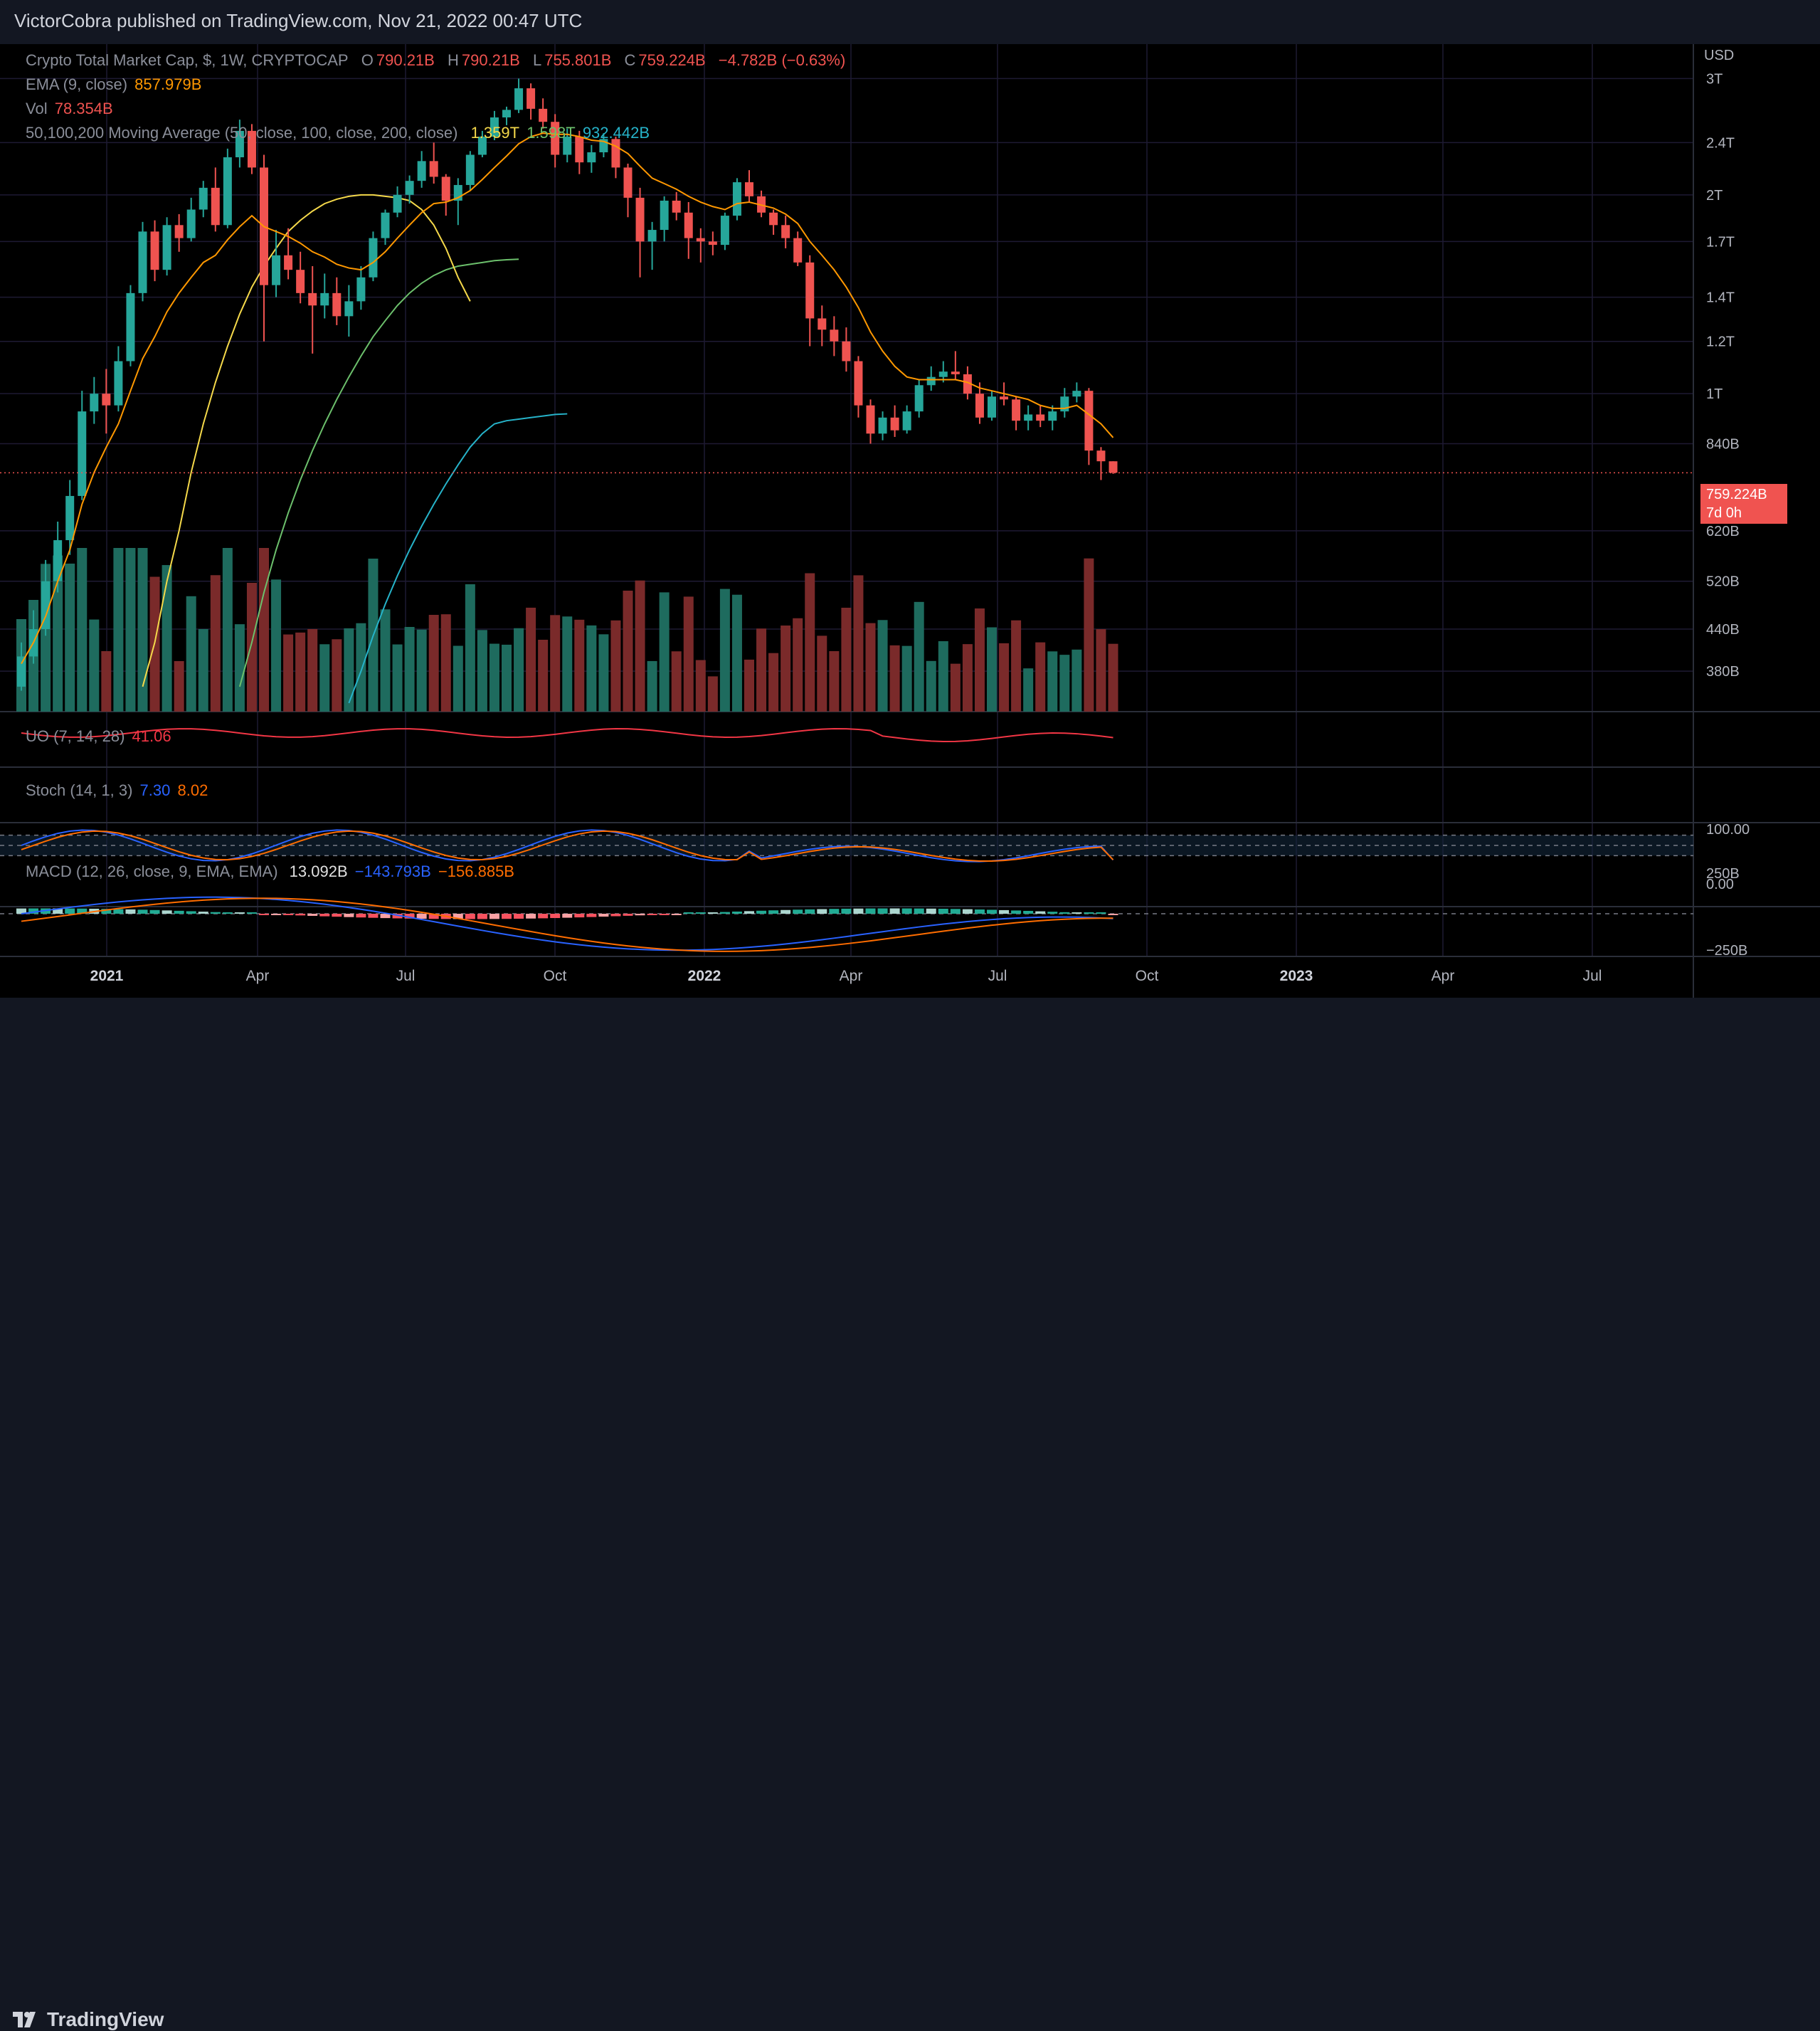 The image size is (1820, 2031). Describe the element at coordinates (1726, 951) in the screenshot. I see `macd-tick-label: −250B` at that location.